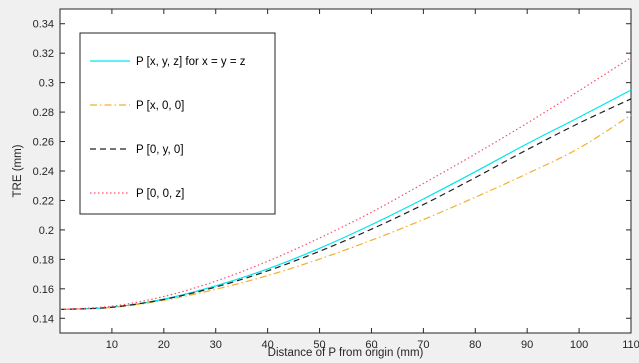  I want to click on x-tick-label: 10, so click(112, 345).